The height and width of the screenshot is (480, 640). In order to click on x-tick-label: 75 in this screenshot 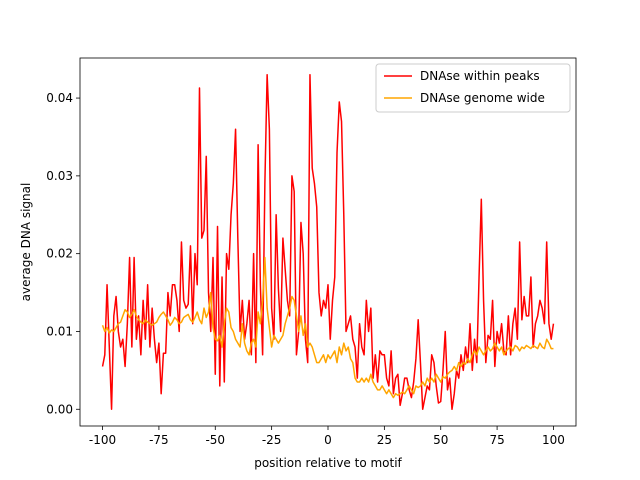, I will do `click(496, 440)`.